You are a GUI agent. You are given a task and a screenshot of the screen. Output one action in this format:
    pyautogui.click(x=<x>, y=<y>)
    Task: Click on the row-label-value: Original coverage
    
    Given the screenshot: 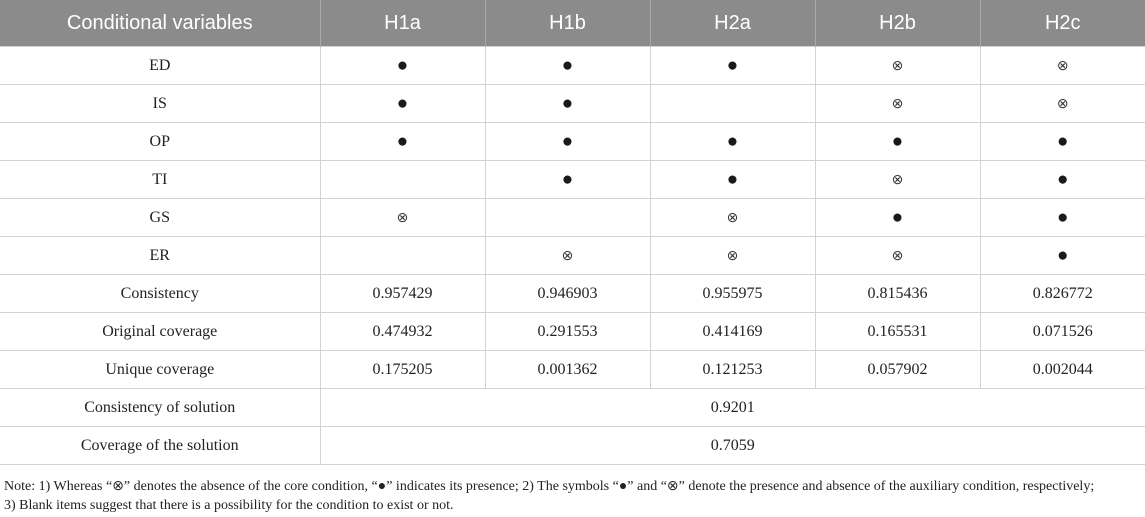 What is the action you would take?
    pyautogui.click(x=160, y=331)
    